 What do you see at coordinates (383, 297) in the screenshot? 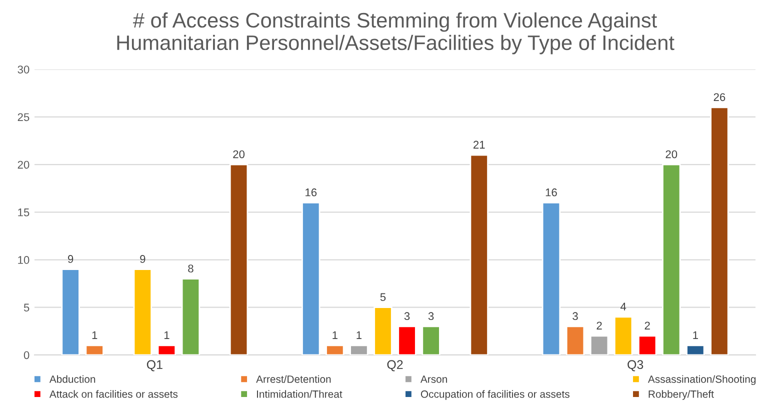
I see `data-label: 5` at bounding box center [383, 297].